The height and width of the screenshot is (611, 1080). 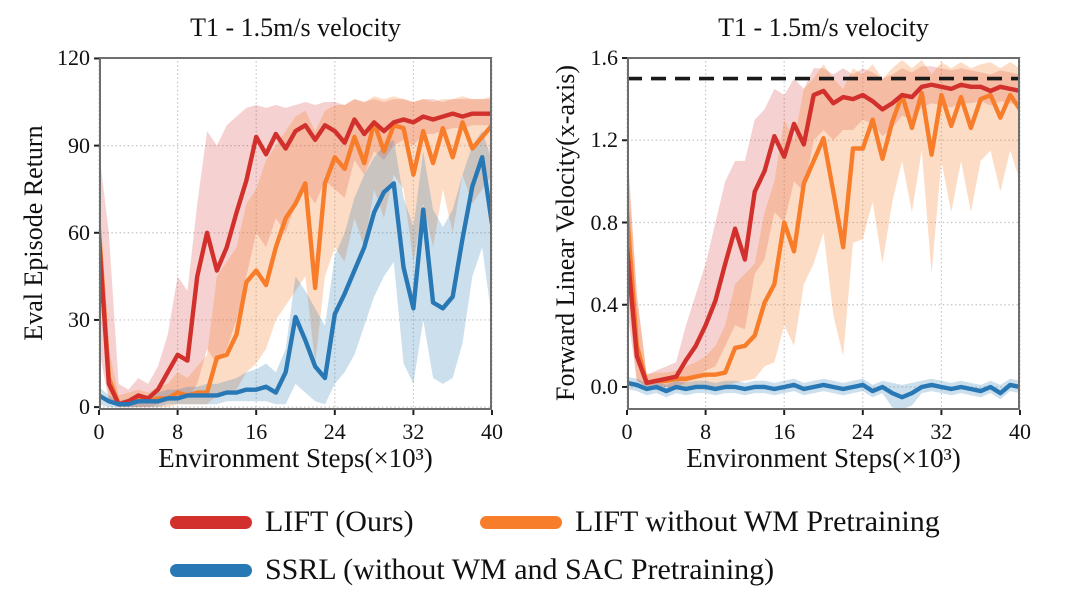 I want to click on right-chart-title: T1 - 1.5m/s velocity, so click(x=823, y=27).